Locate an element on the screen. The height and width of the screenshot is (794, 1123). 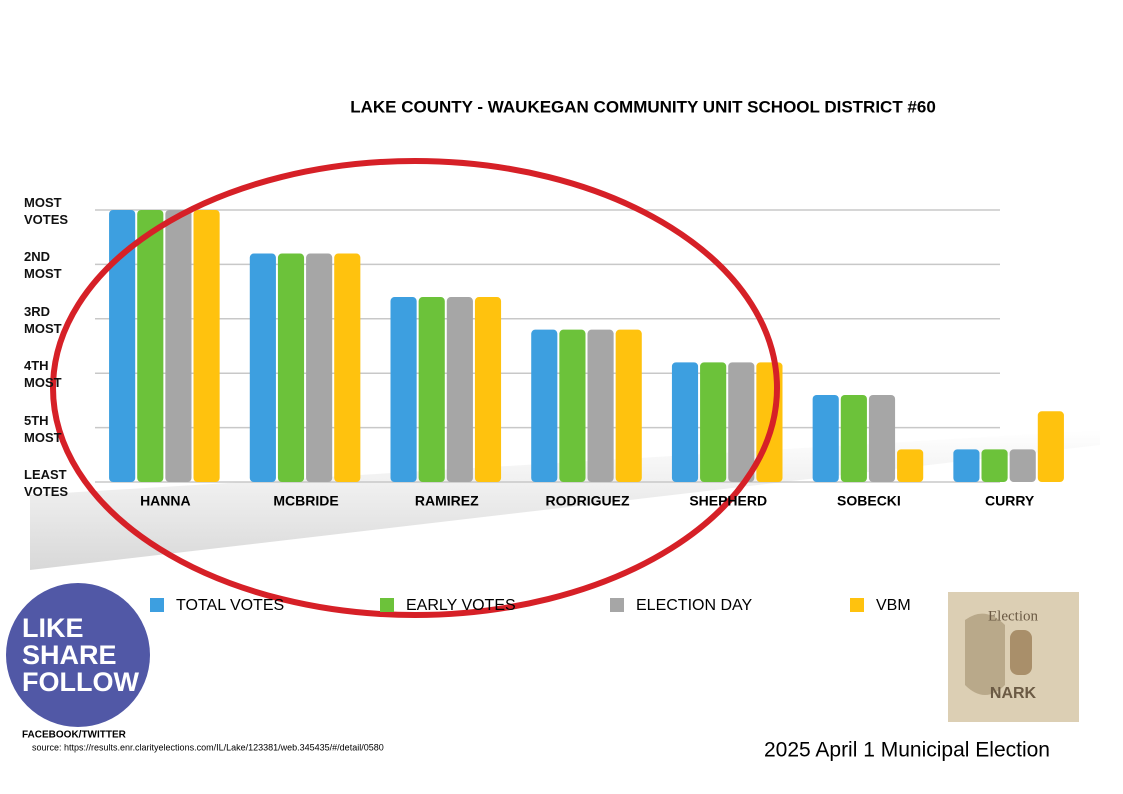
legend-label: EARLY VOTES is located at coordinates (461, 605).